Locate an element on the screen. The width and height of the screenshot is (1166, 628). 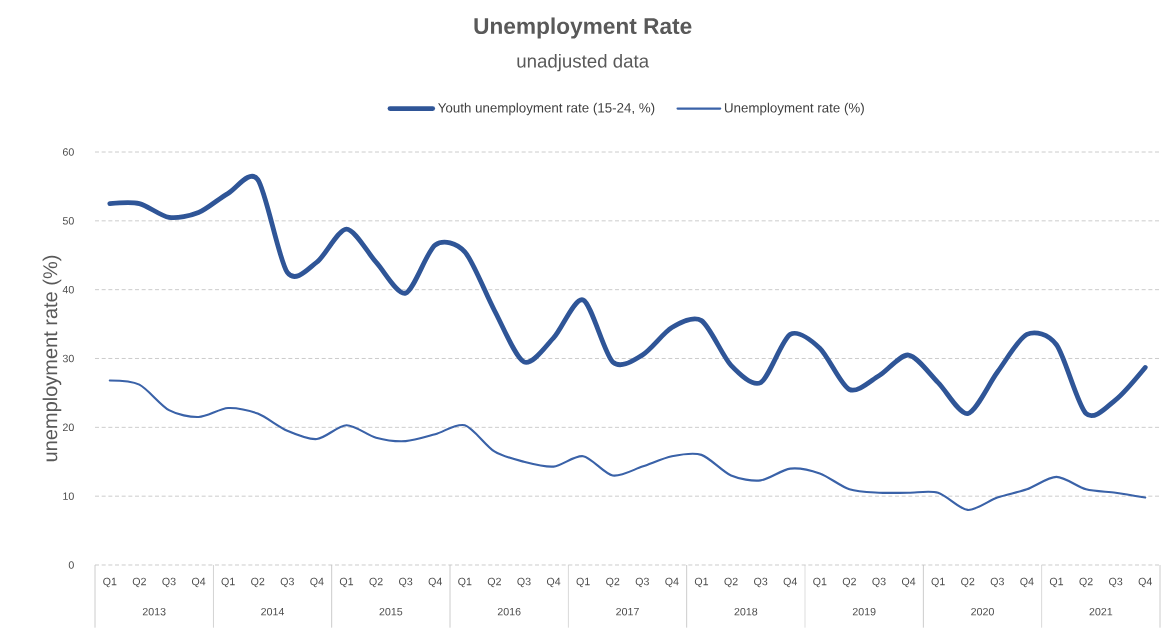
text: 2015 is located at coordinates (391, 611).